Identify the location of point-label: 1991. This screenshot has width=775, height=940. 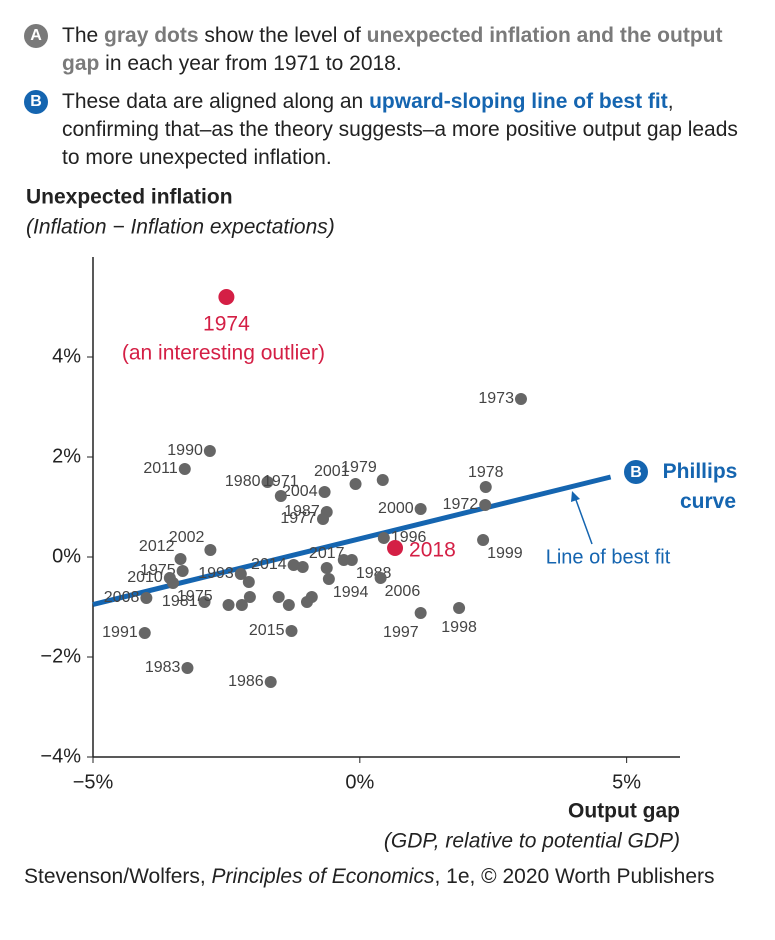
(120, 632).